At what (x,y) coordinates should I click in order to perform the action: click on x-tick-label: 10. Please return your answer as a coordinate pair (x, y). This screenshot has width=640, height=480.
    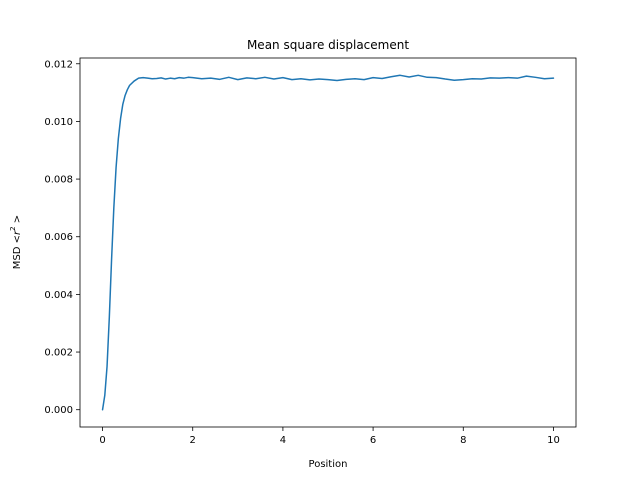
    Looking at the image, I should click on (553, 440).